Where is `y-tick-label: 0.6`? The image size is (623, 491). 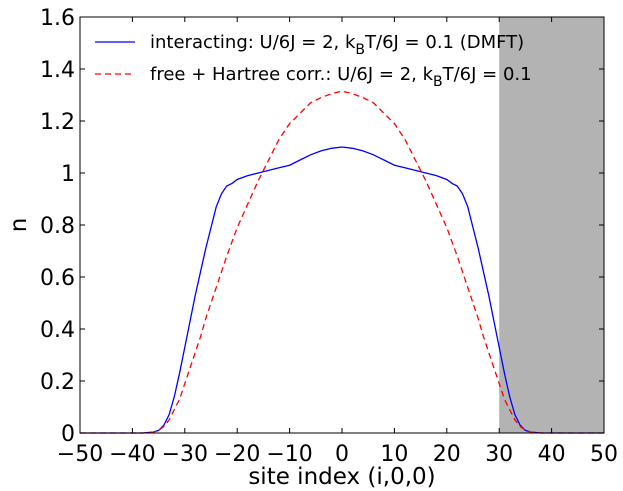
y-tick-label: 0.6 is located at coordinates (57, 278).